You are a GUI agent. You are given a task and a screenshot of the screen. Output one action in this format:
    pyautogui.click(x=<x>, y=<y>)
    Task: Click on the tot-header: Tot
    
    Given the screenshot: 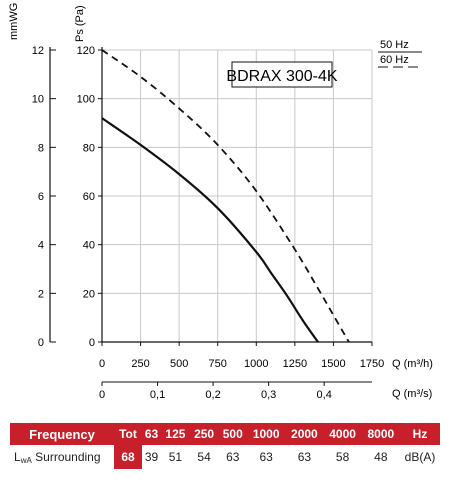 What is the action you would take?
    pyautogui.click(x=128, y=434)
    